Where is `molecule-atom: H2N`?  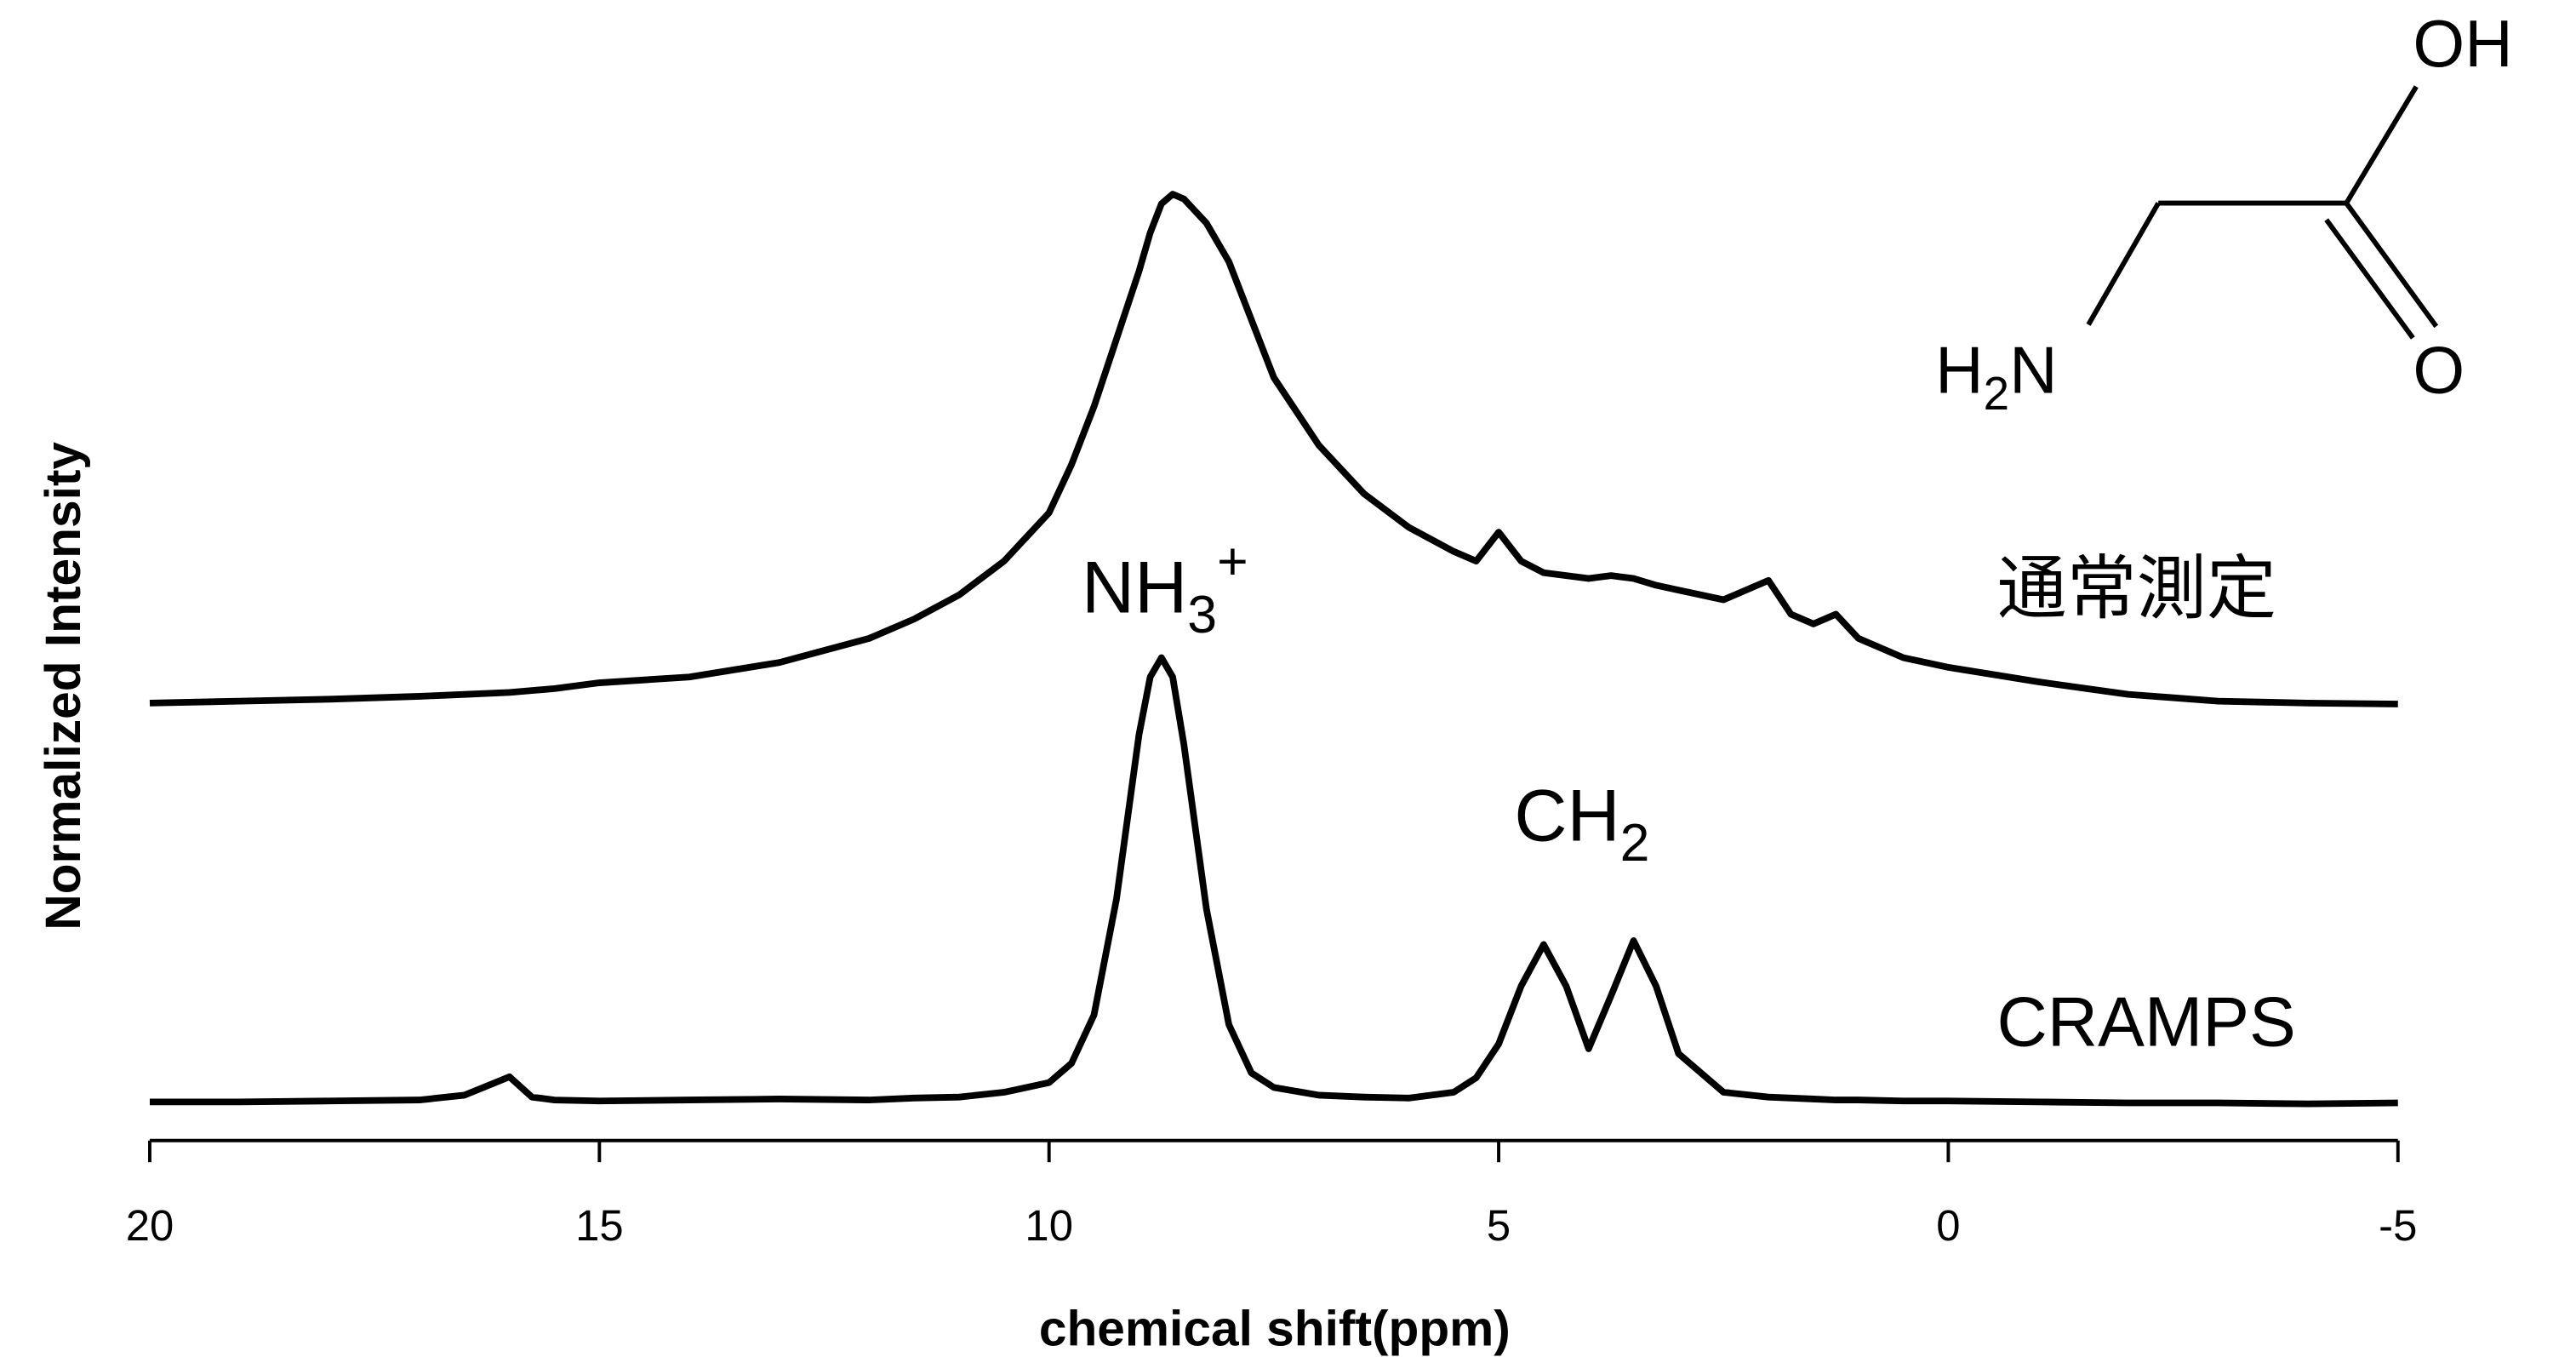 molecule-atom: H2N is located at coordinates (1996, 377).